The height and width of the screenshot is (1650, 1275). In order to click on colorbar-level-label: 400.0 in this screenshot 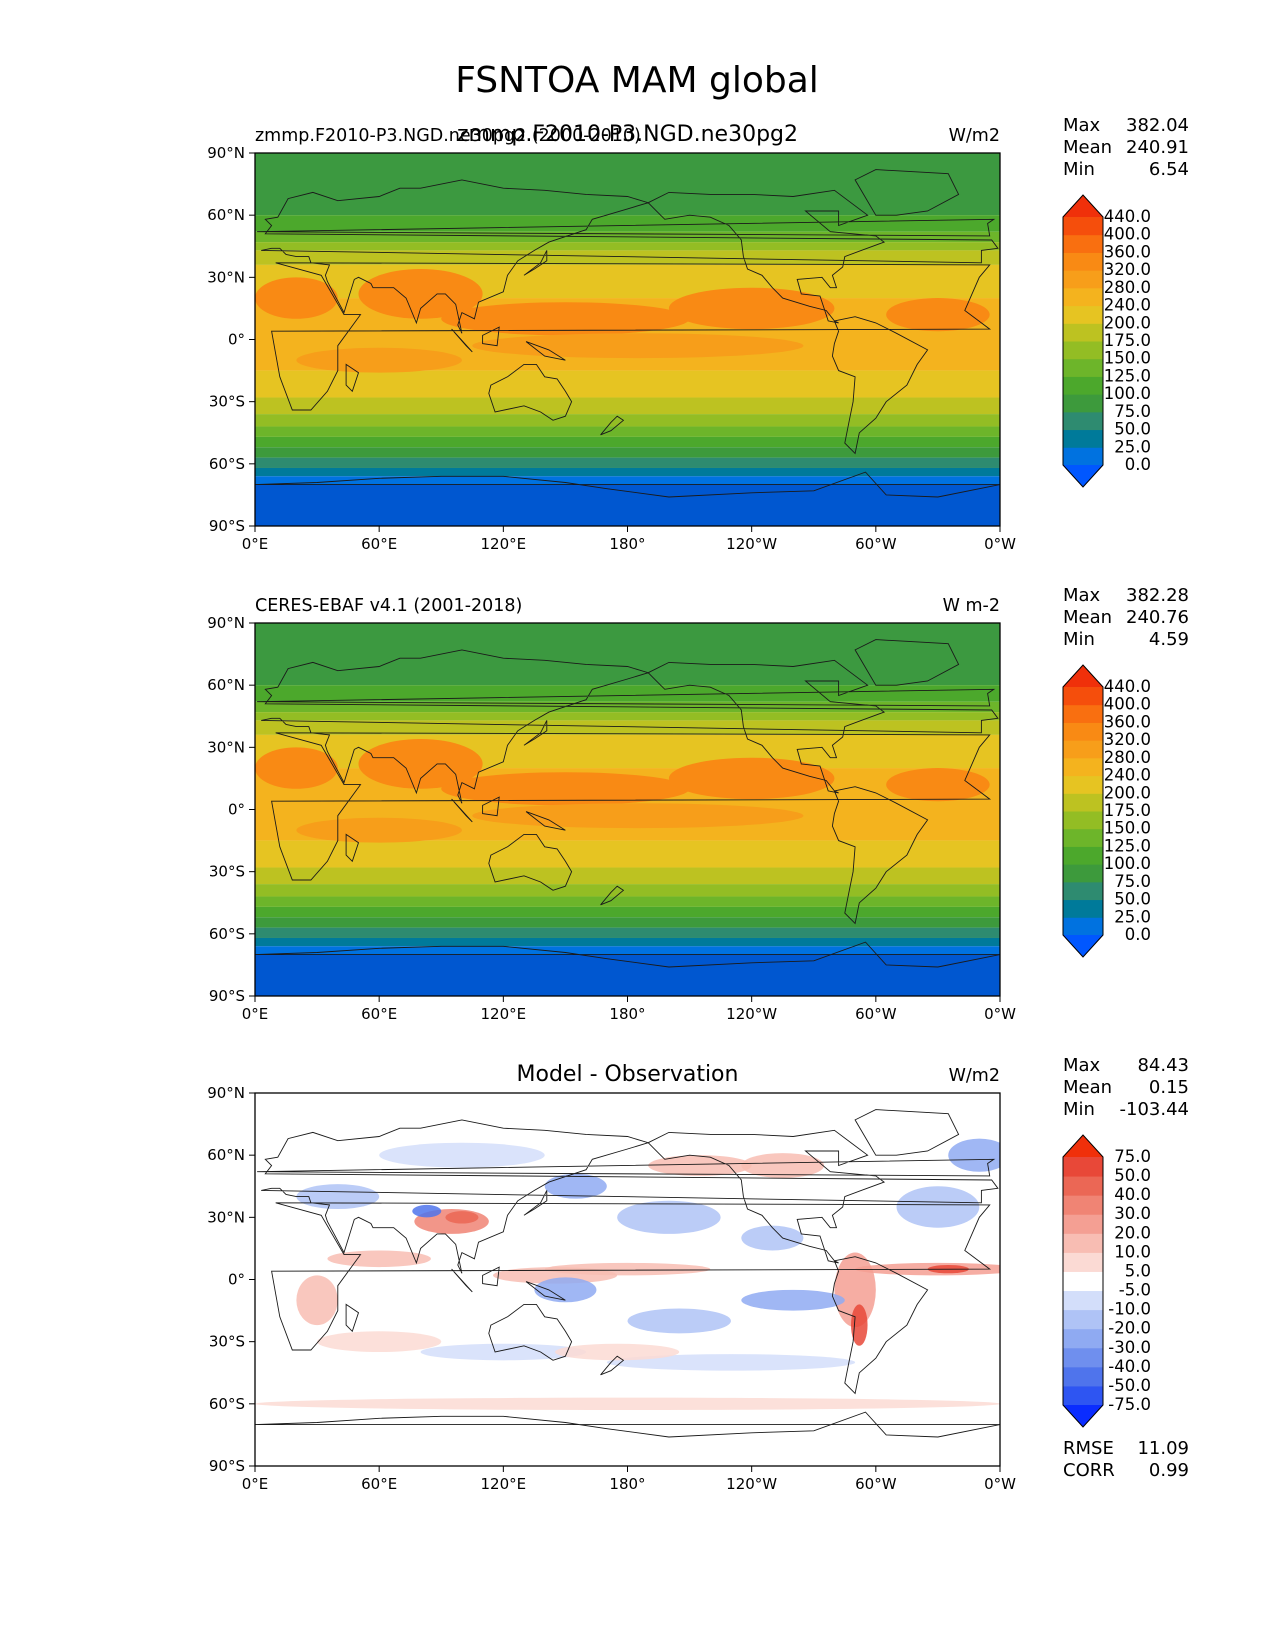, I will do `click(1127, 704)`.